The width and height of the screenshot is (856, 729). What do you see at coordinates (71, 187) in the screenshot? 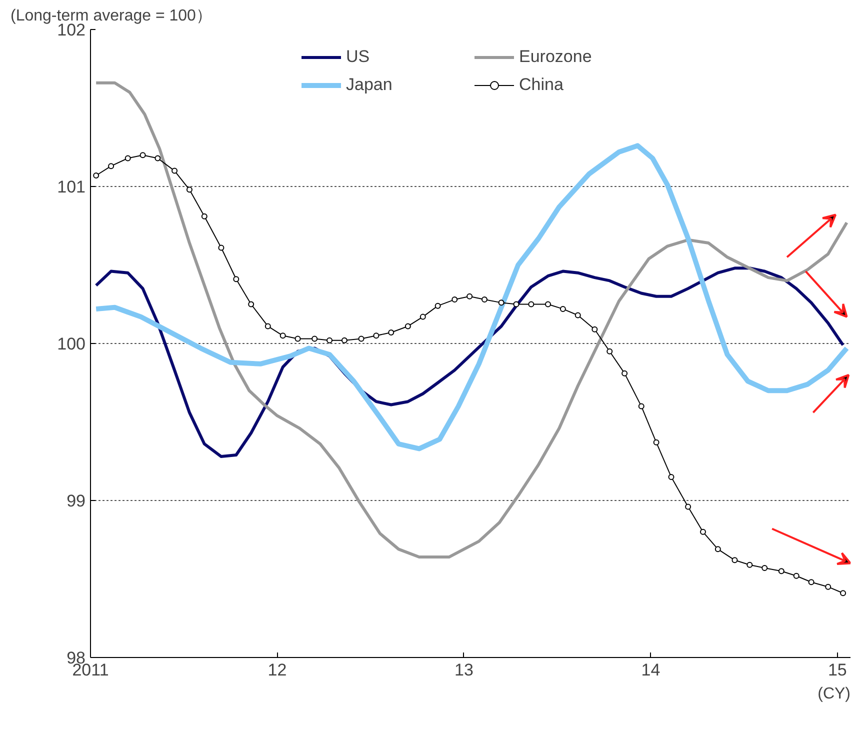
I see `y-tick-label: 101` at bounding box center [71, 187].